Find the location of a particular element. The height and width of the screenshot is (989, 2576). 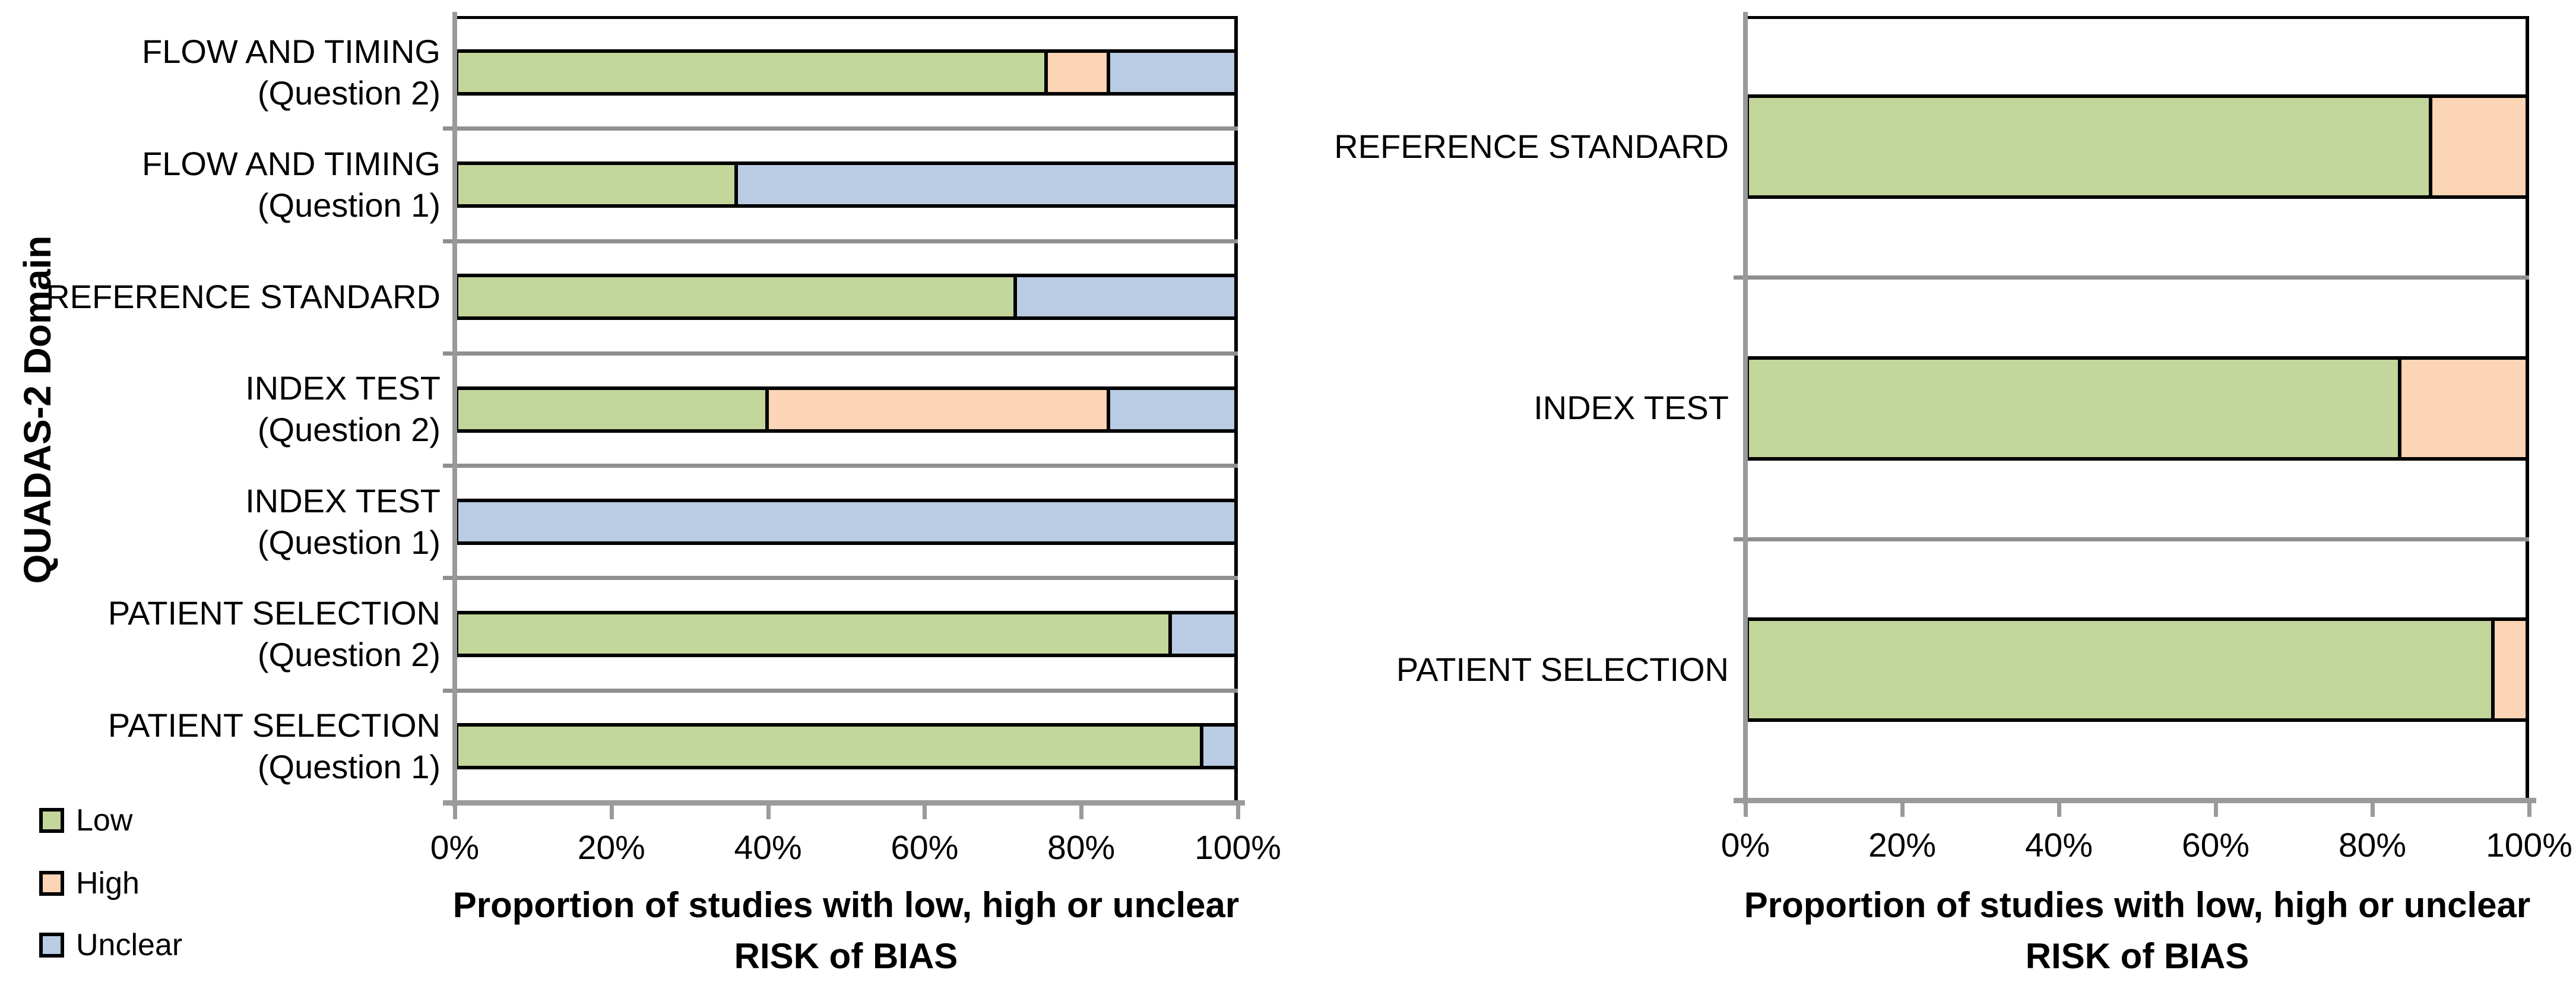

legend-label: Unclear is located at coordinates (129, 945).